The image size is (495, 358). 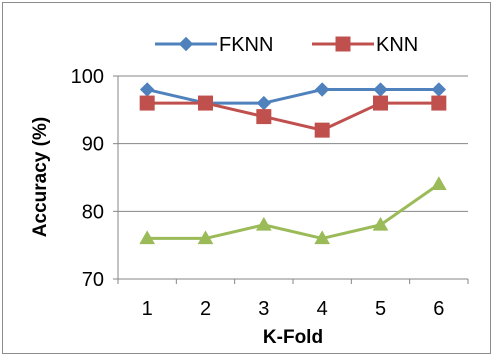 I want to click on y-tick-label: 70, so click(x=93, y=280).